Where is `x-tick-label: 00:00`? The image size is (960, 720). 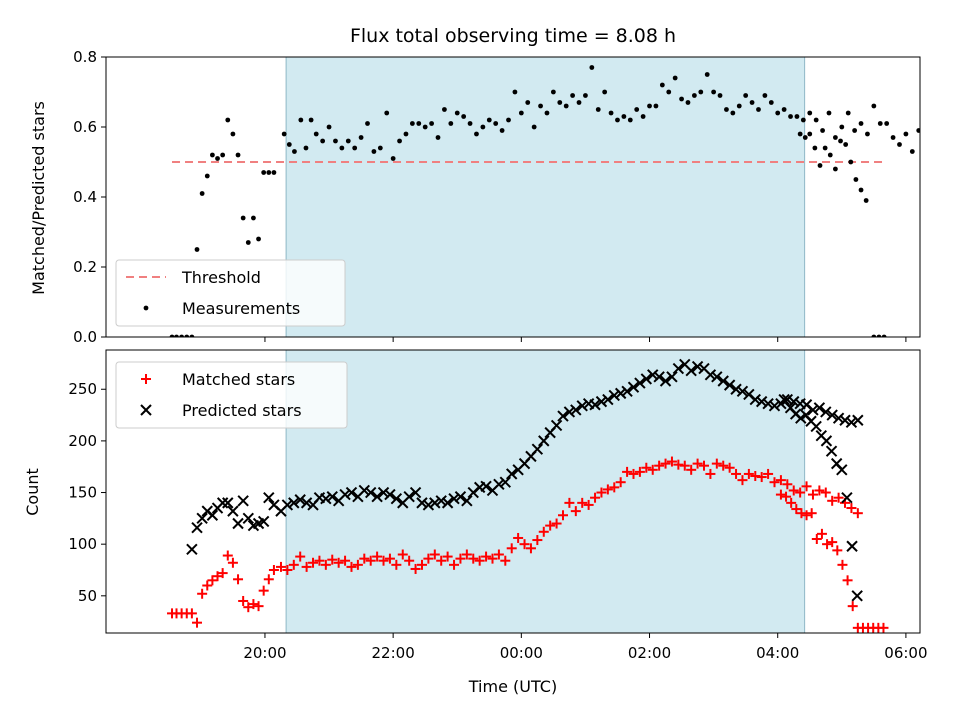 x-tick-label: 00:00 is located at coordinates (521, 653).